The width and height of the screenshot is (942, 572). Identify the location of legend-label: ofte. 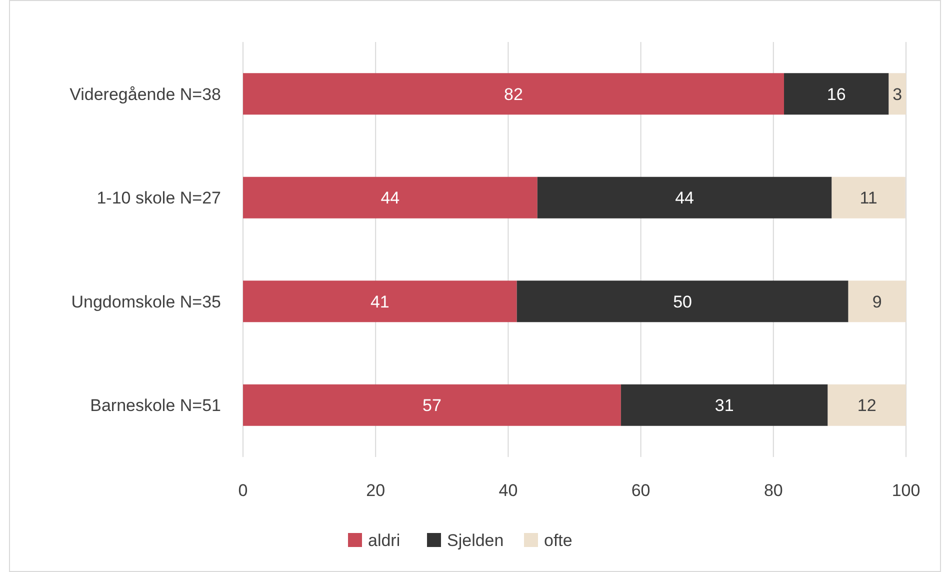
(558, 540).